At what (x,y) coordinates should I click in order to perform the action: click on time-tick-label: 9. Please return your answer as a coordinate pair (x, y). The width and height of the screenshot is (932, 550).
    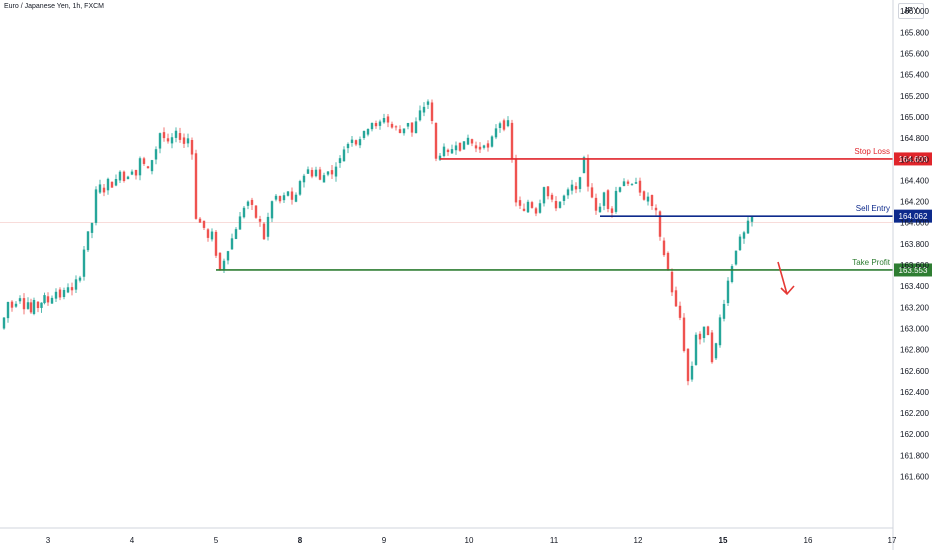
    Looking at the image, I should click on (384, 540).